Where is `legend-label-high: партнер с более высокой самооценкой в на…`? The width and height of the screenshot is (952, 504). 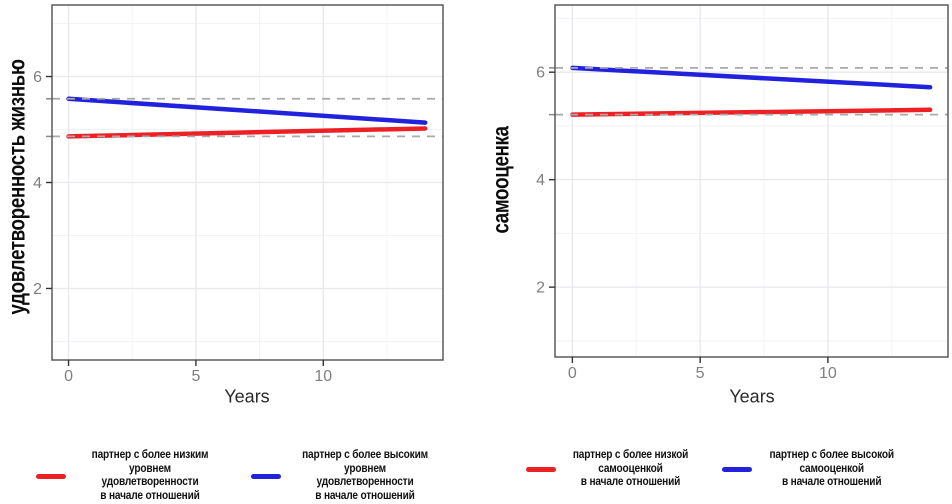
legend-label-high: партнер с более высокой самооценкой в на… is located at coordinates (831, 469).